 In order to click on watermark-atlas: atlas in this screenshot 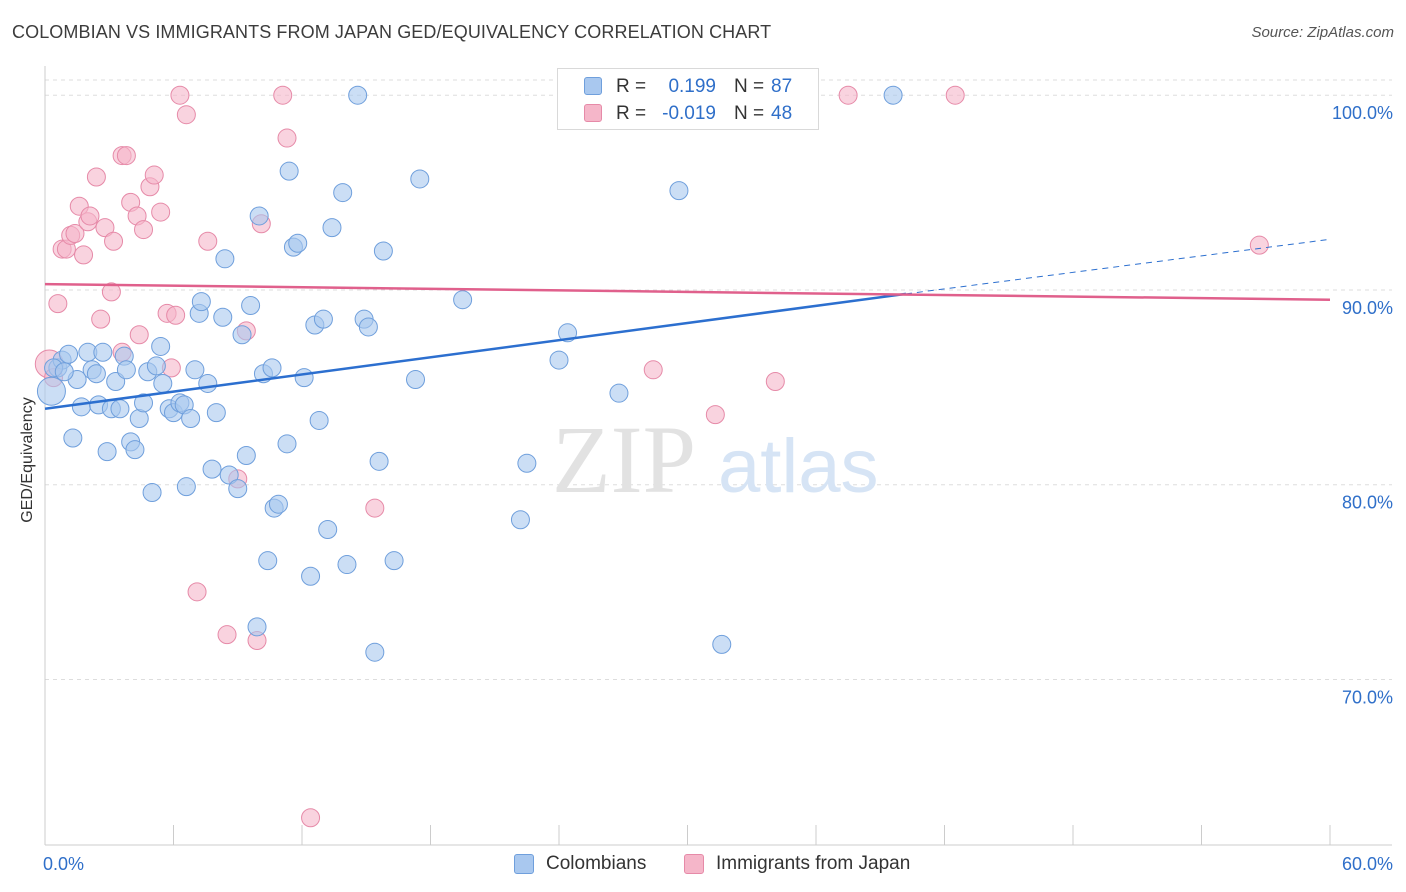, I will do `click(798, 466)`.